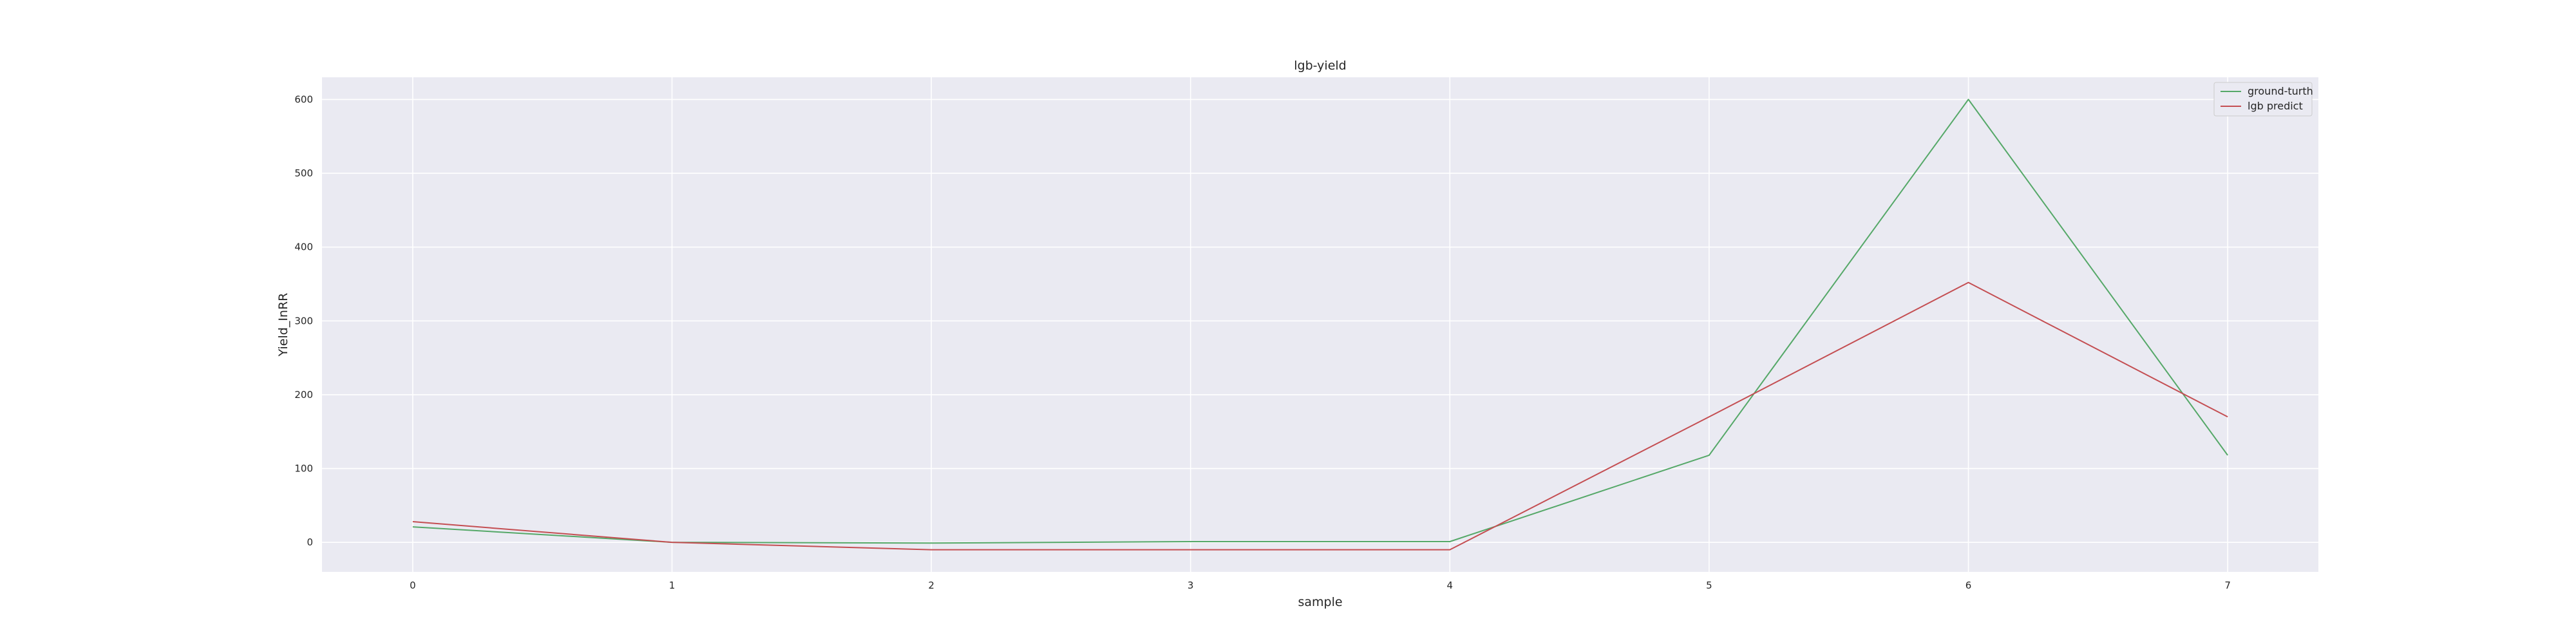  I want to click on legend: ground-turth lgb predict, so click(2263, 100).